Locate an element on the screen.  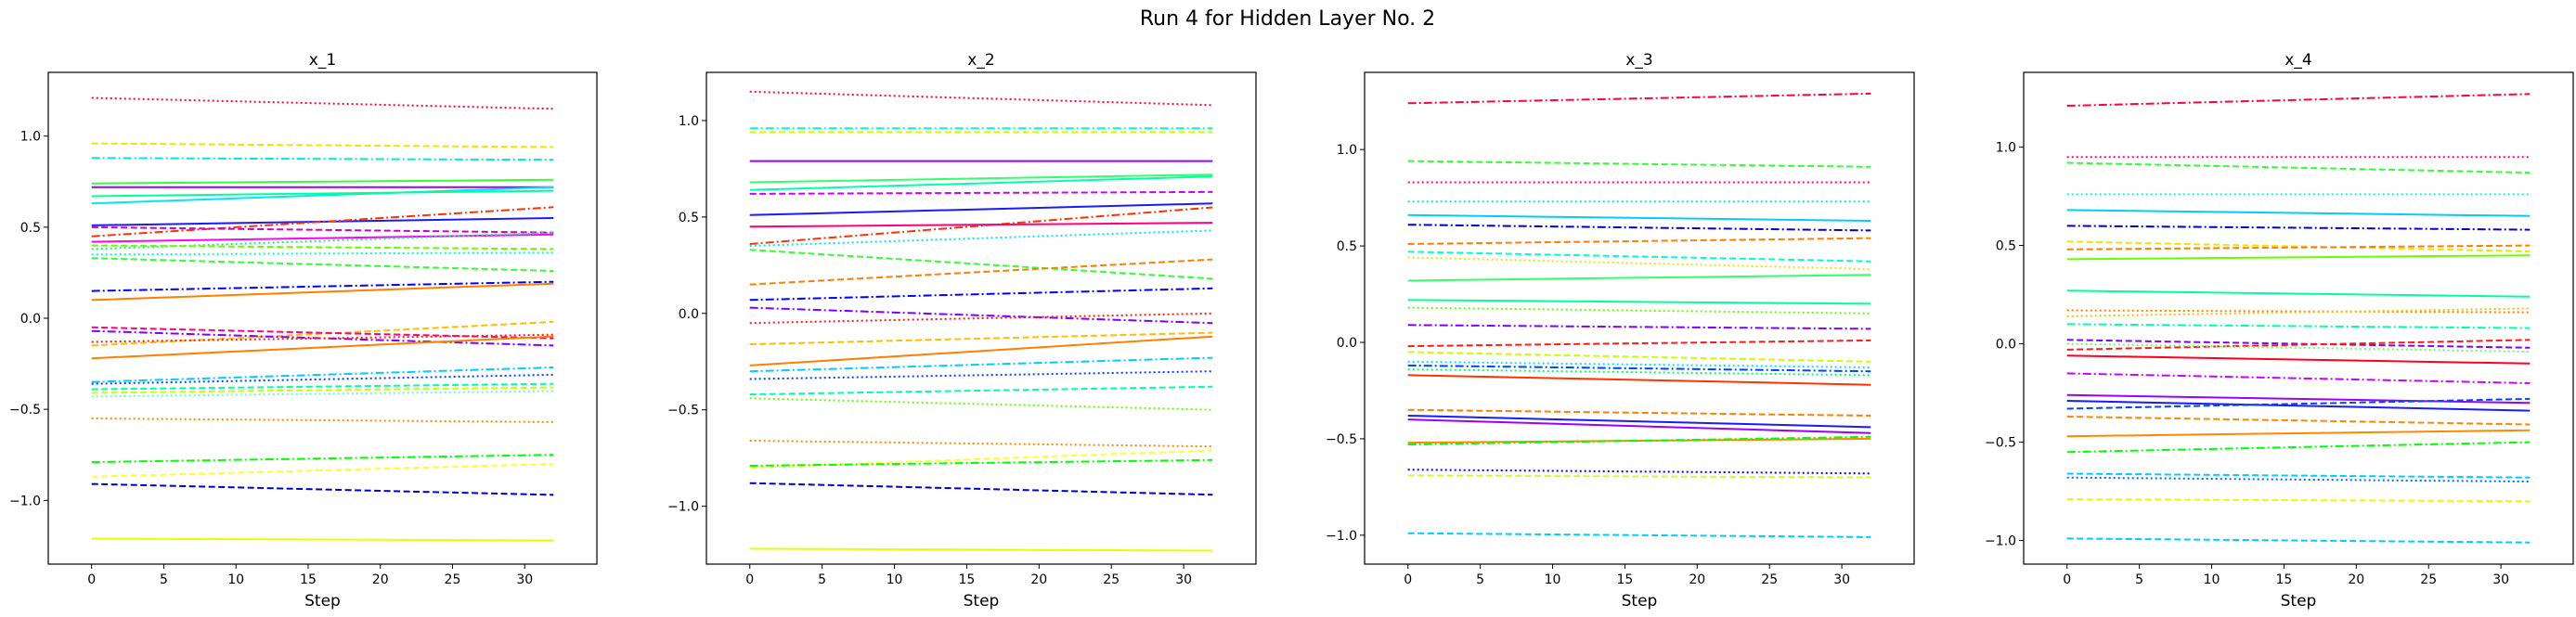
y-tick-label: 0.0 is located at coordinates (689, 314).